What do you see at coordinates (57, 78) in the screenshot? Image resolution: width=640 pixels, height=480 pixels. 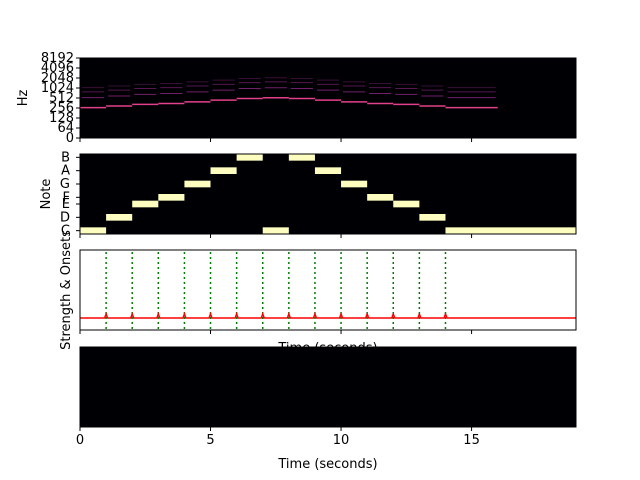 I see `spectrogram-y-tick-label: 2048` at bounding box center [57, 78].